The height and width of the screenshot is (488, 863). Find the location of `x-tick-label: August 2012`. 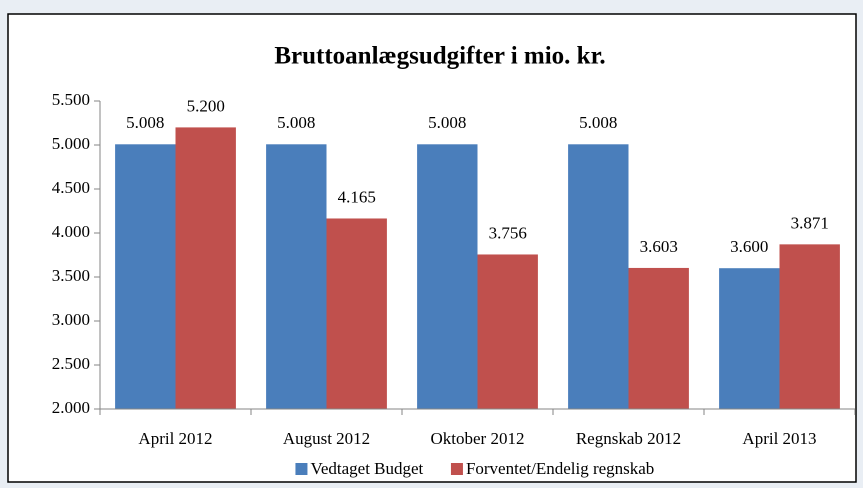

x-tick-label: August 2012 is located at coordinates (326, 438).